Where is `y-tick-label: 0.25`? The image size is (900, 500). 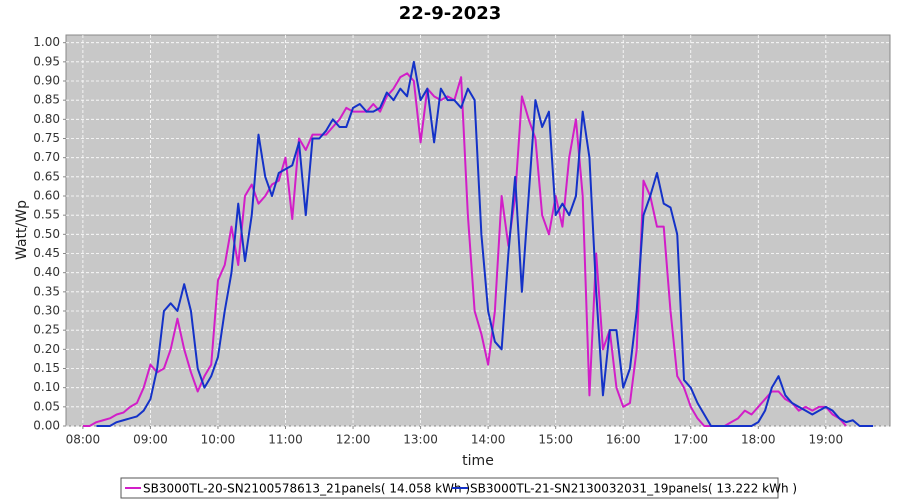 y-tick-label: 0.25 is located at coordinates (46, 330).